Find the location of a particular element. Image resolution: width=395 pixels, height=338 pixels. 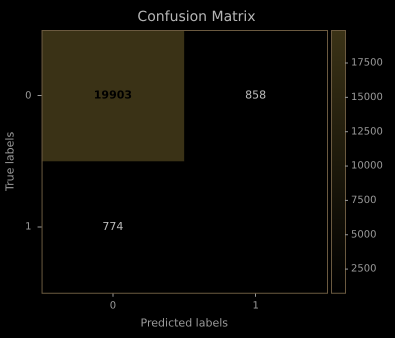

color-bar-label: 10000 is located at coordinates (367, 166).